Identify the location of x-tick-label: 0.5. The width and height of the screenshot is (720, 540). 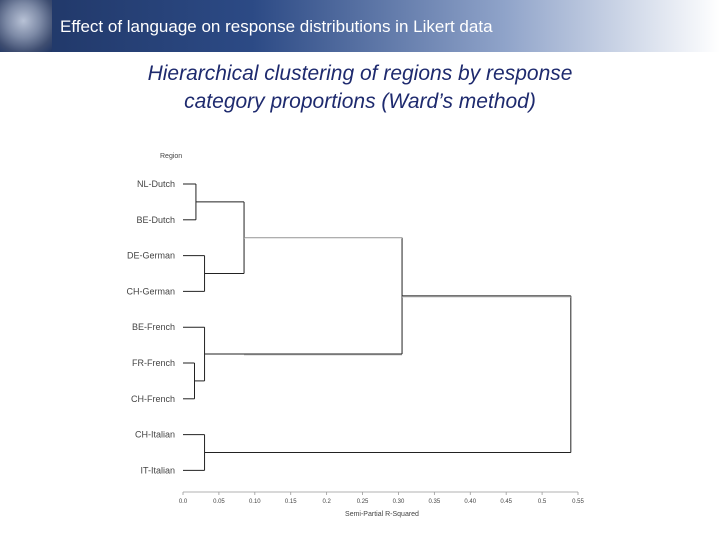
(542, 502).